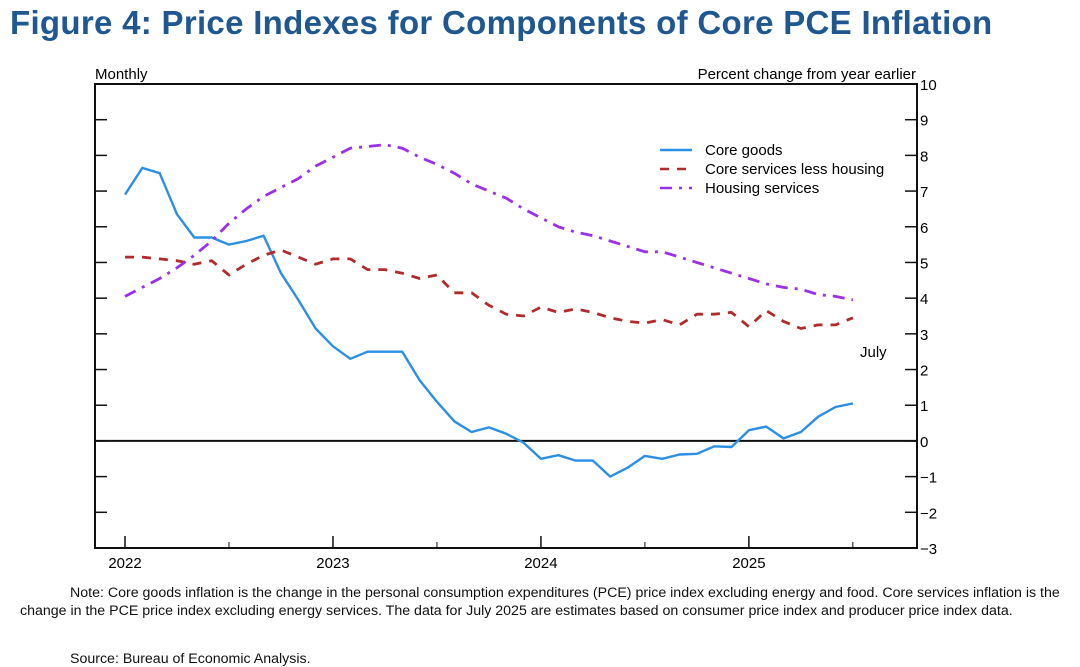 Image resolution: width=1080 pixels, height=667 pixels. Describe the element at coordinates (924, 442) in the screenshot. I see `y-tick-label: 0` at that location.